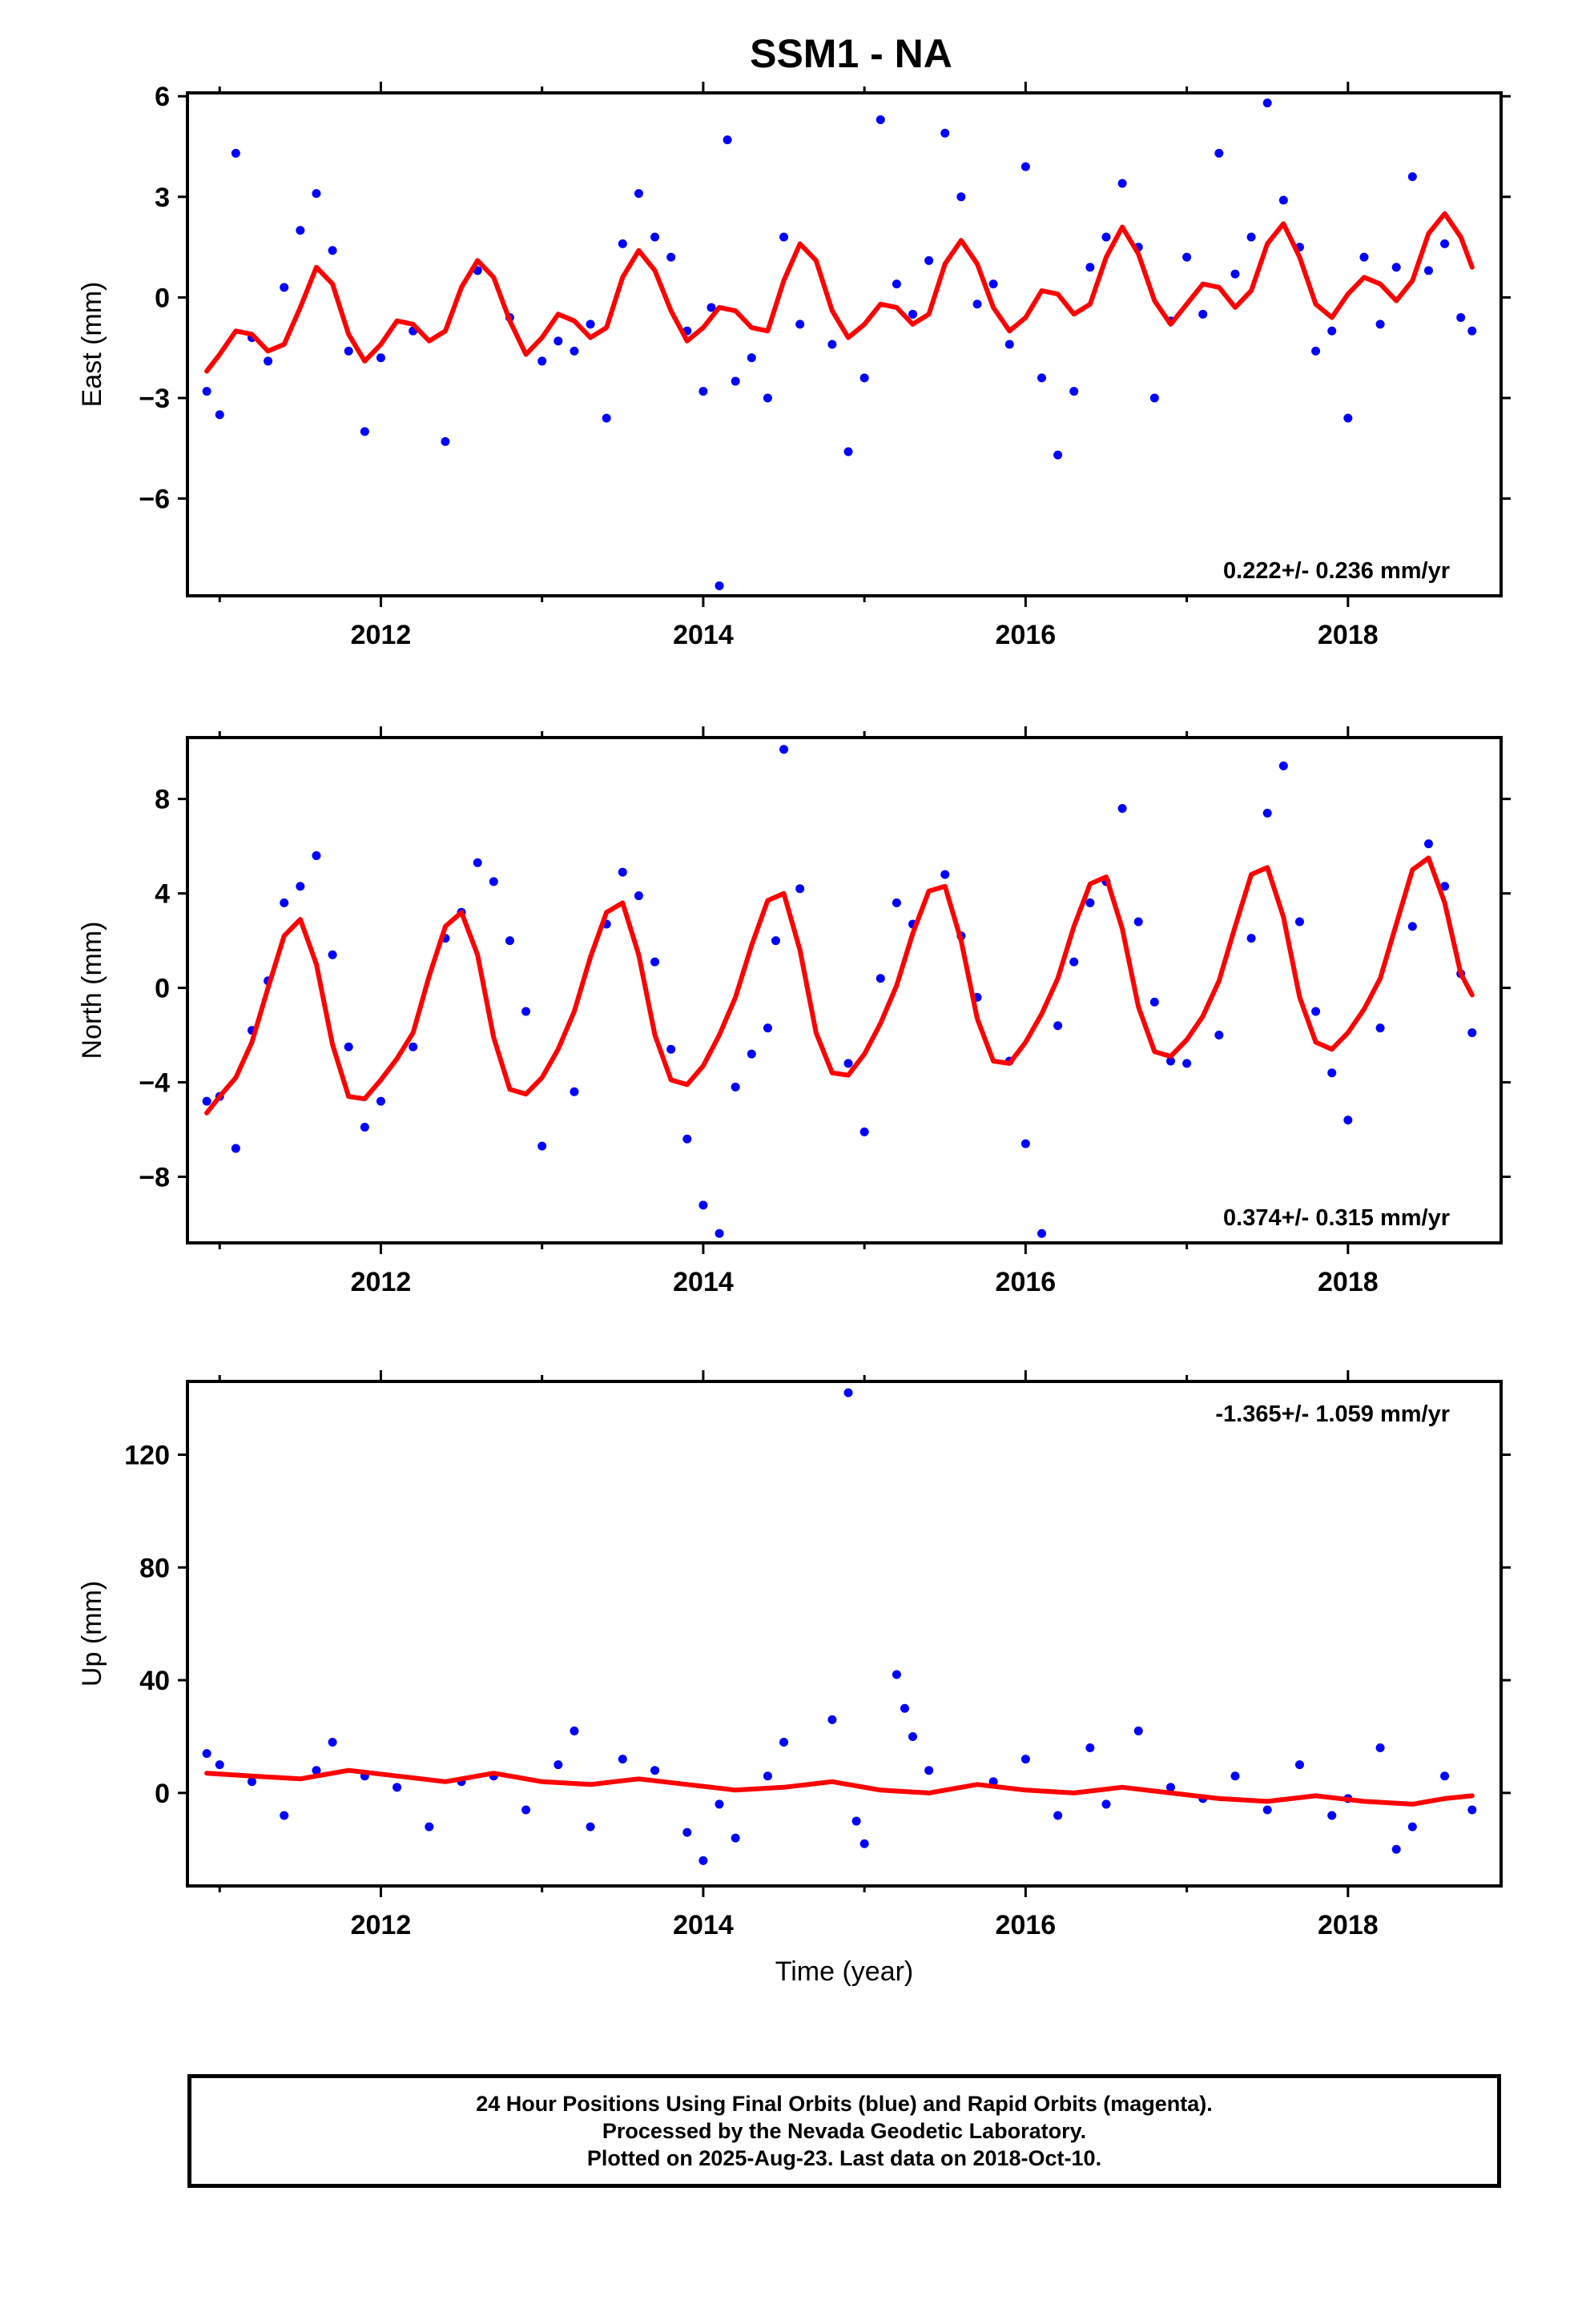 This screenshot has height=2324, width=1582. I want to click on x-tick-label: 2018, so click(1348, 1925).